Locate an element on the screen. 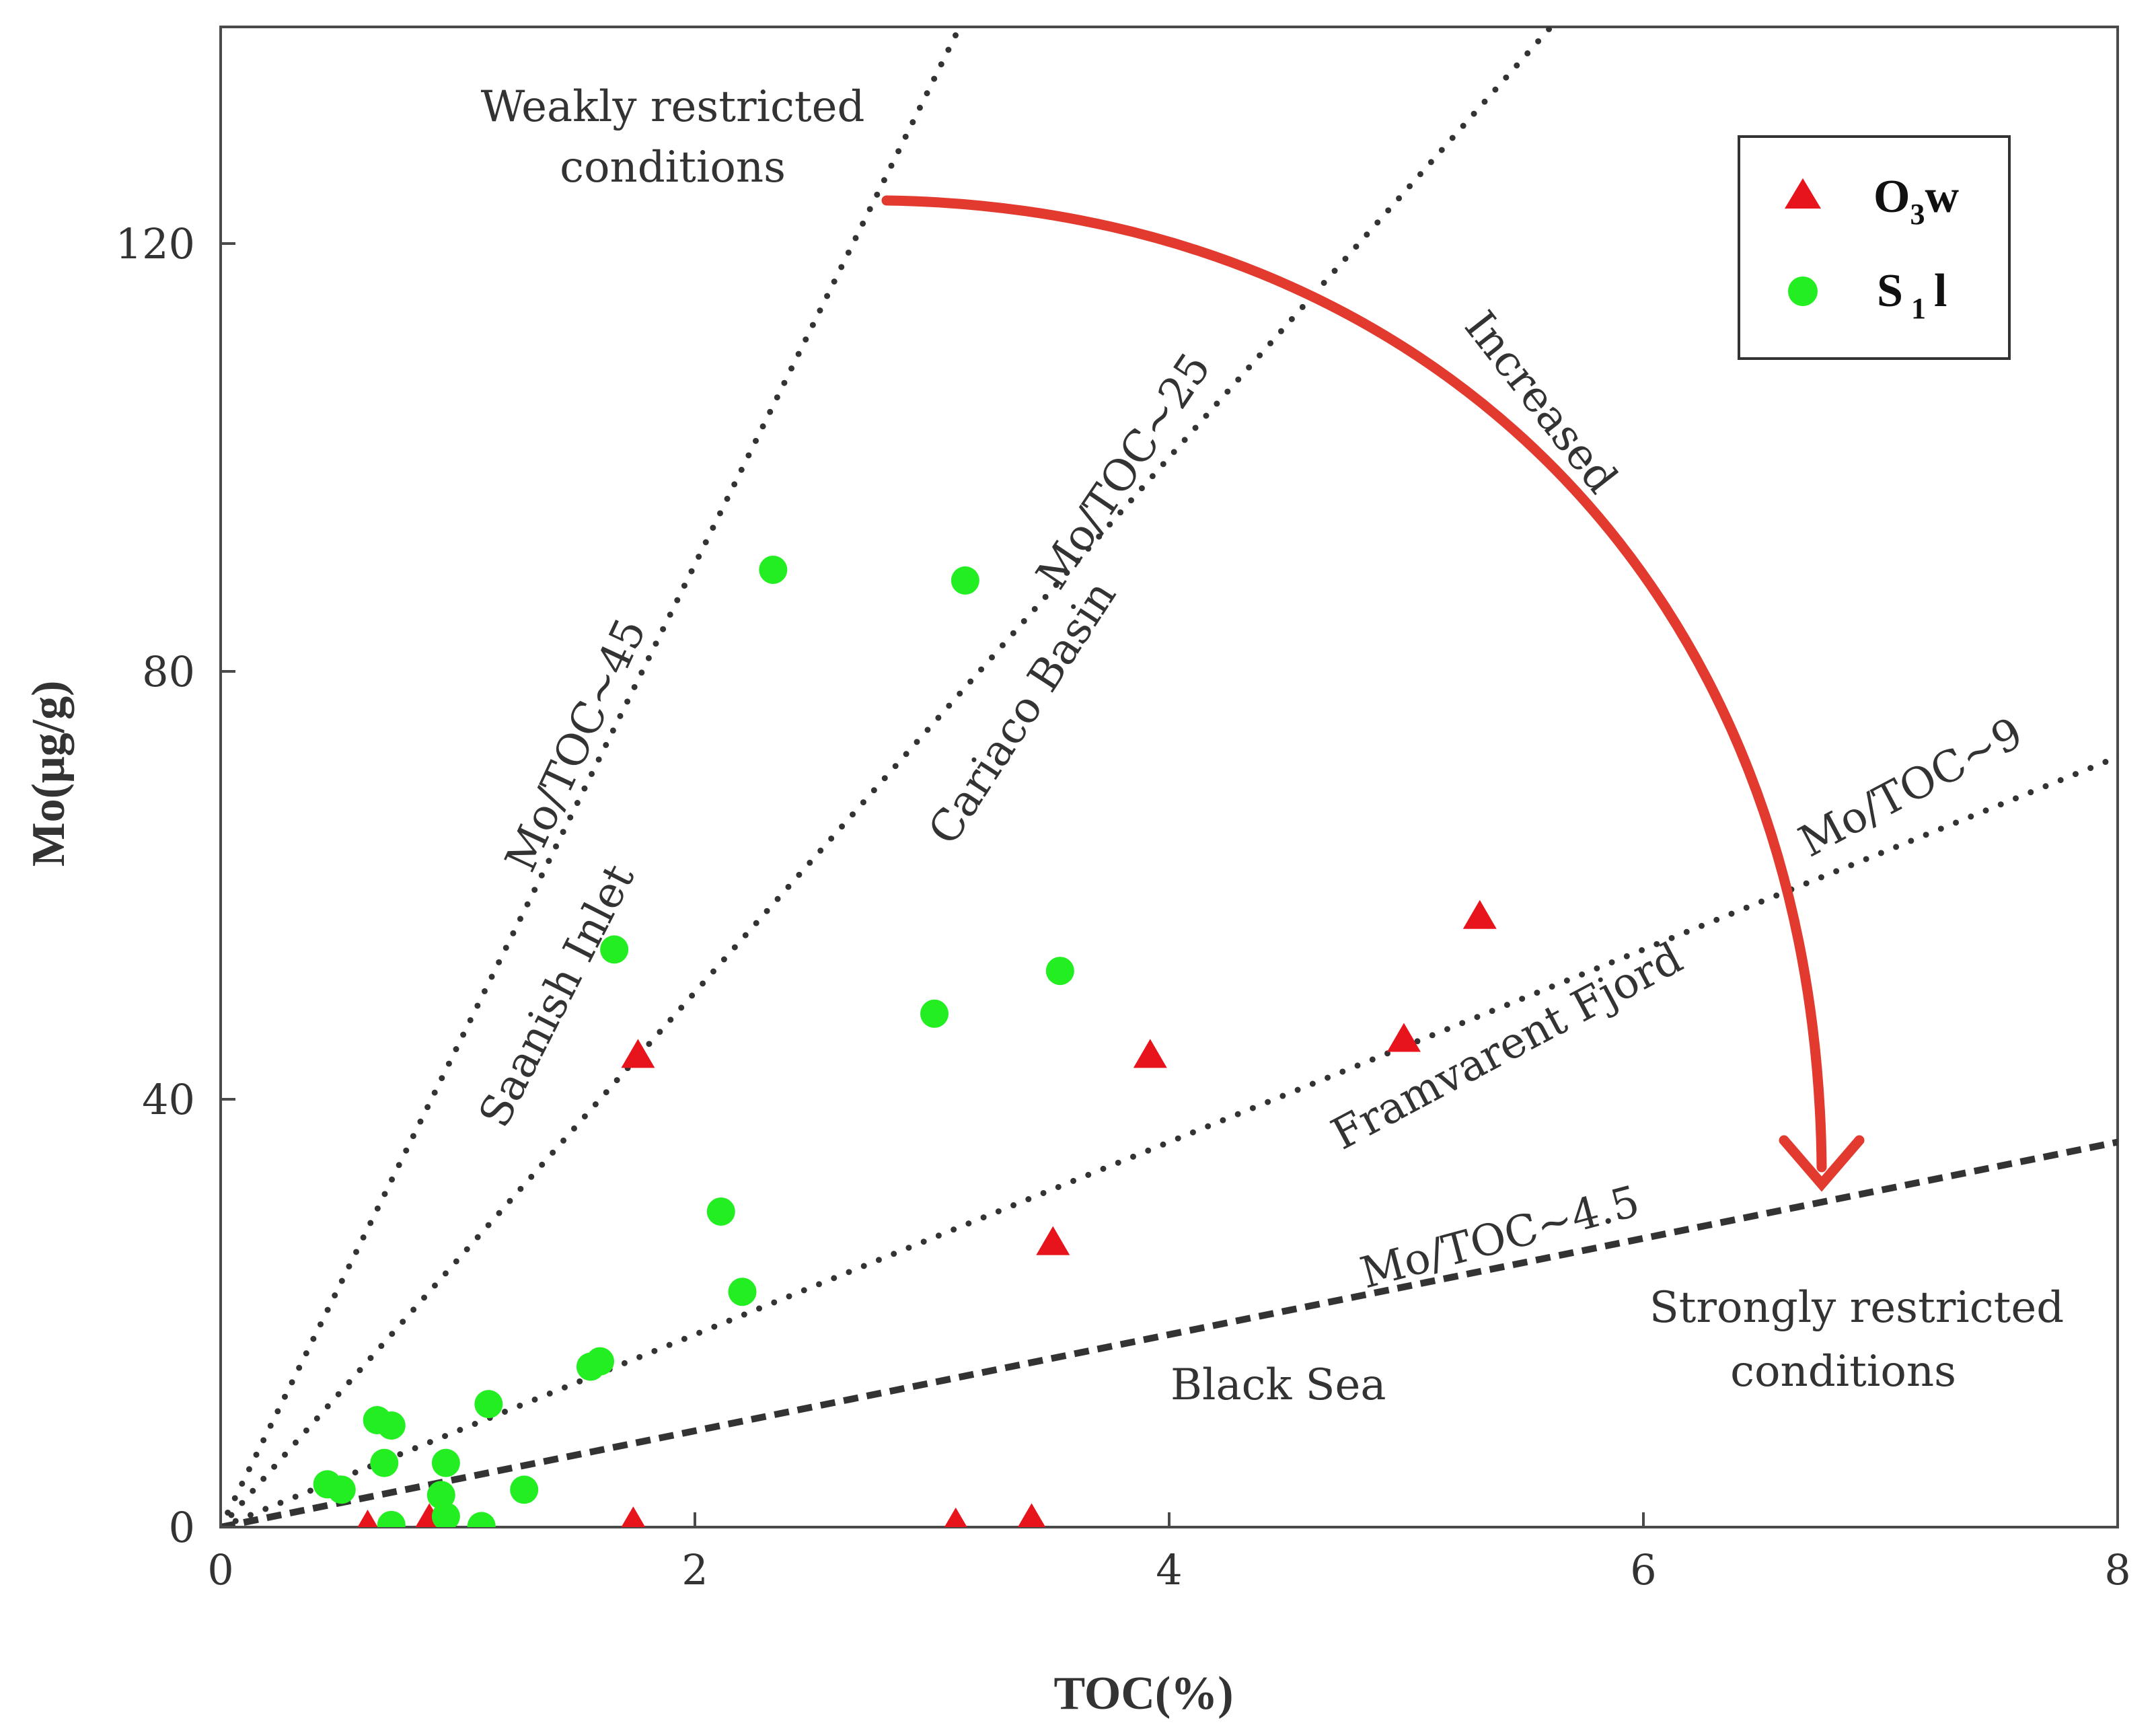 The image size is (2156, 1735). legend-circle-marker is located at coordinates (1803, 291).